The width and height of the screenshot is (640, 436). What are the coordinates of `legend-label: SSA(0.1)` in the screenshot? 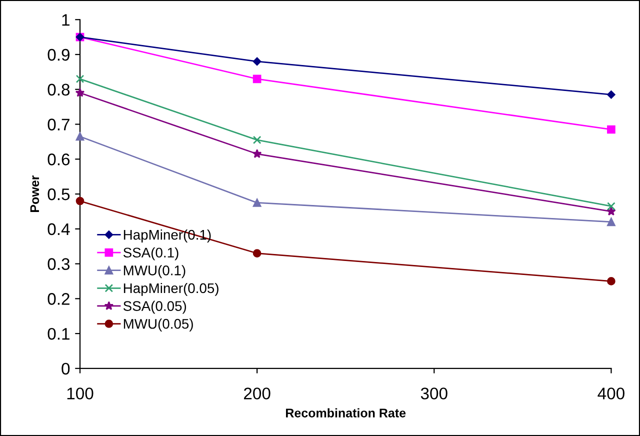 It's located at (150, 253).